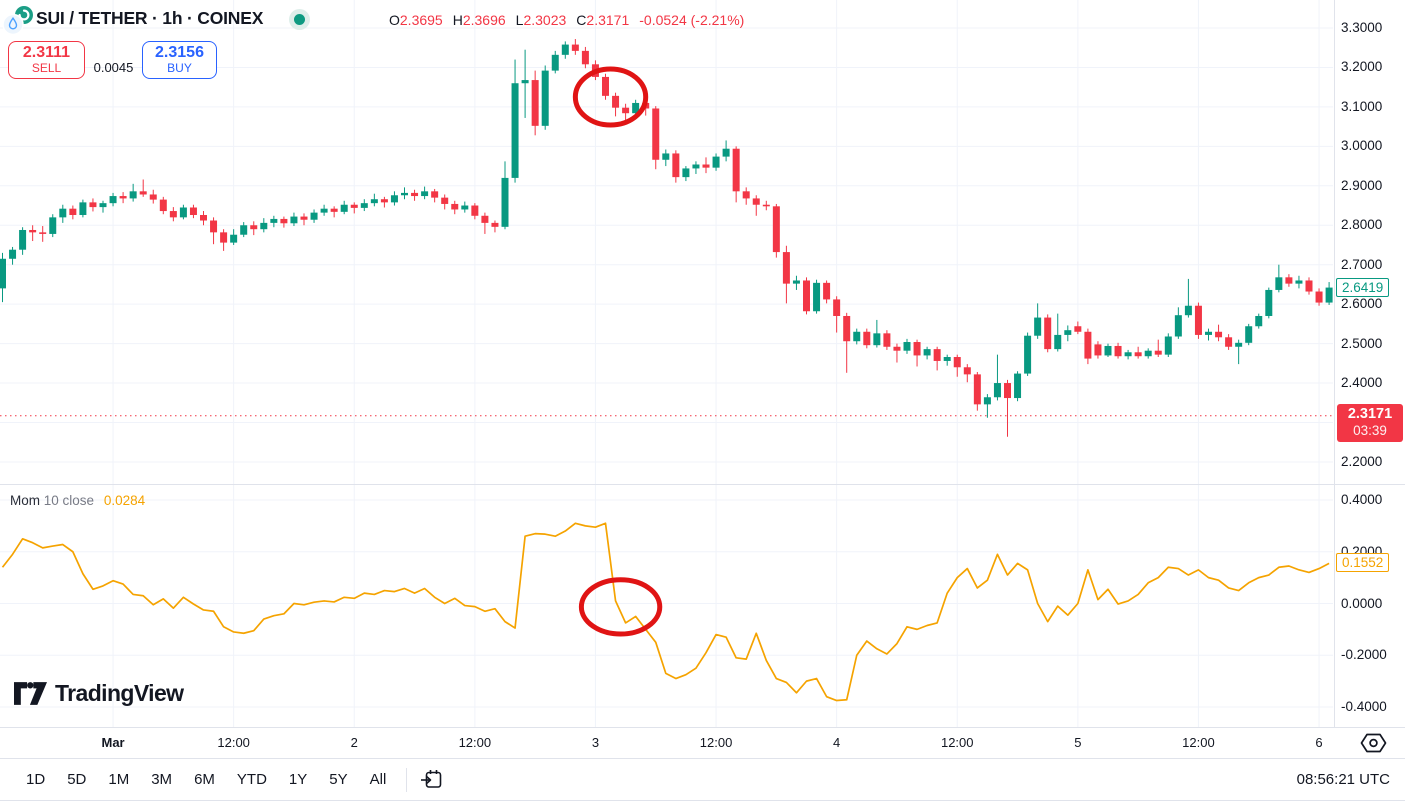 This screenshot has width=1405, height=807. I want to click on time-axis-label: 4, so click(837, 742).